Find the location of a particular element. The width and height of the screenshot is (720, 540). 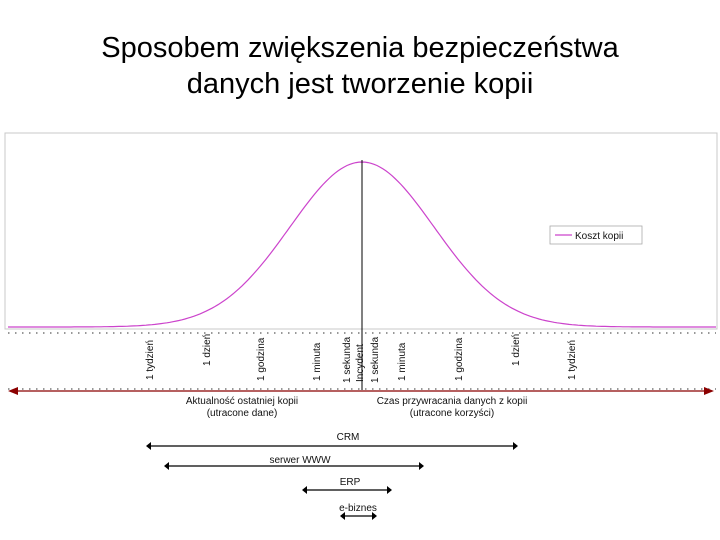

range-arrow-left-ebiznes is located at coordinates (342, 516).